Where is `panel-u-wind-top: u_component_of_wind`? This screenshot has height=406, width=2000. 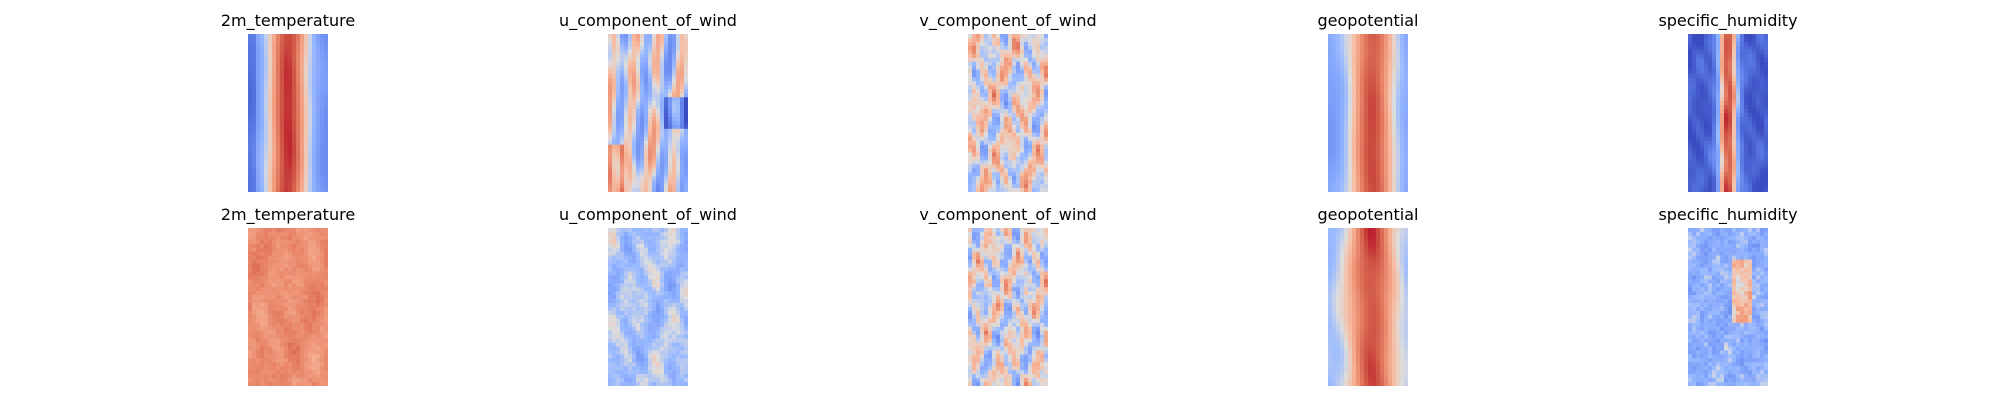 panel-u-wind-top: u_component_of_wind is located at coordinates (648, 112).